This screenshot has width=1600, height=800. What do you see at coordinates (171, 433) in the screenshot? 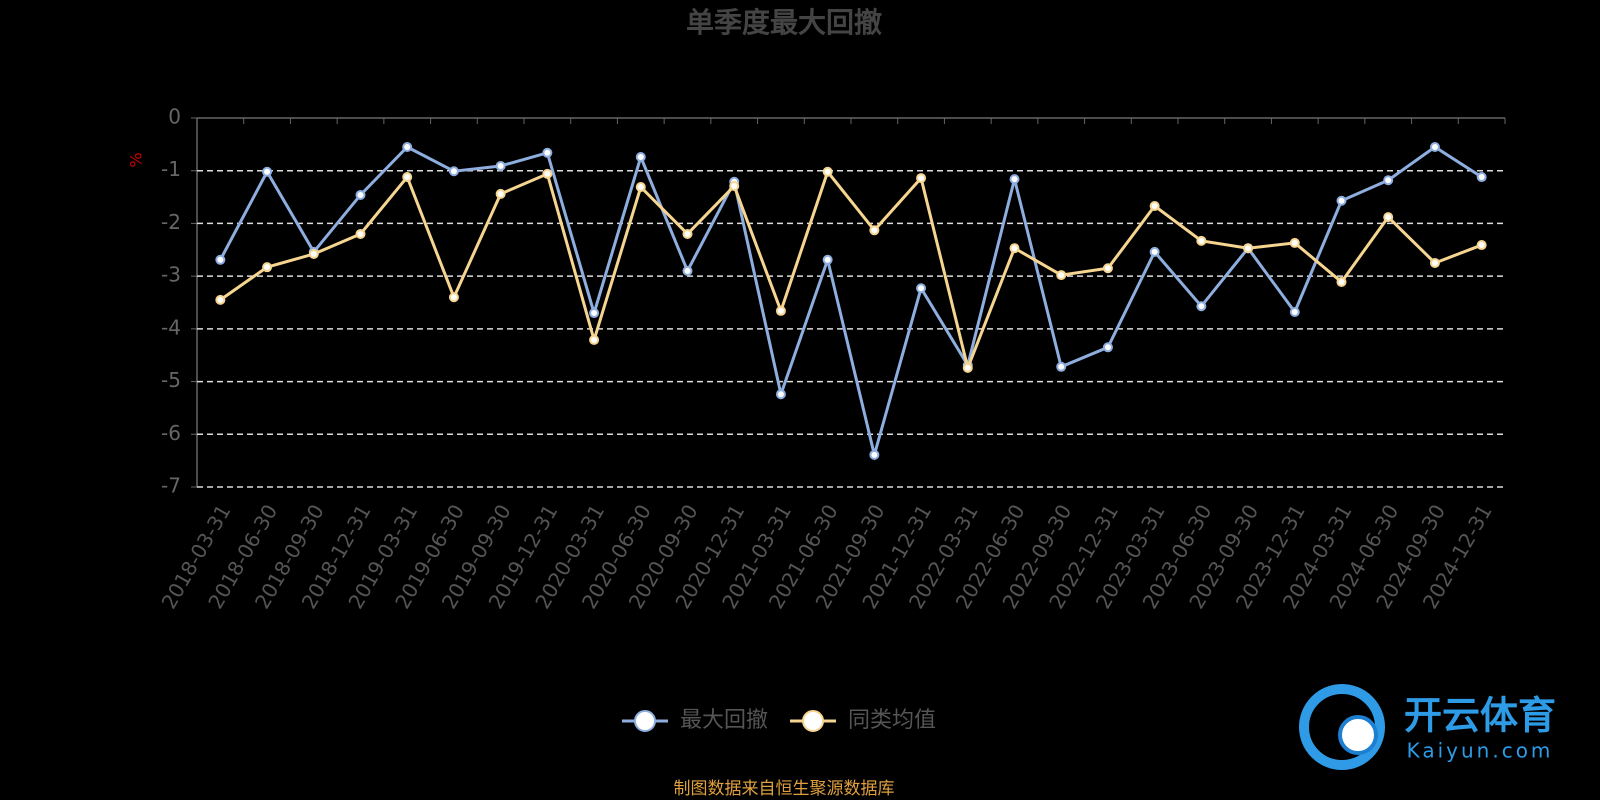
I see `y-tick-label: -6` at bounding box center [171, 433].